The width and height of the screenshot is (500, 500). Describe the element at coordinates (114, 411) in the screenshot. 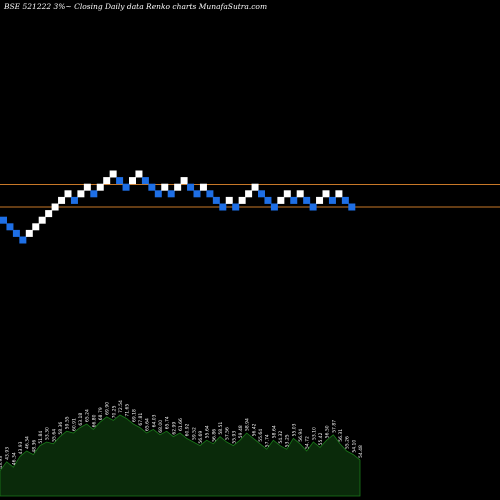

I see `volume-label: 70.25` at that location.